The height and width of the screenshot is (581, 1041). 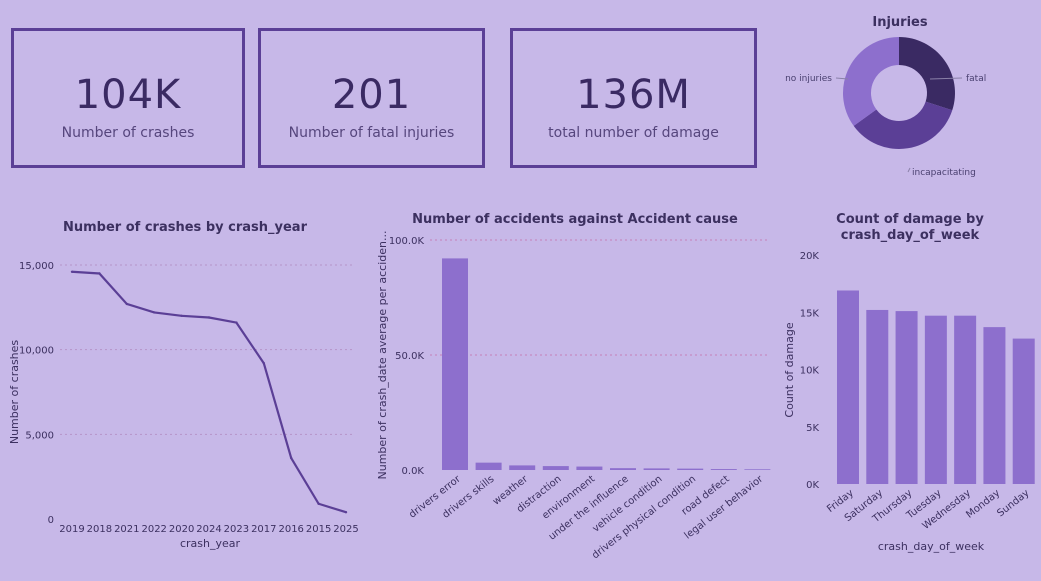 I want to click on bar-legal-user-behavior, so click(x=757, y=469).